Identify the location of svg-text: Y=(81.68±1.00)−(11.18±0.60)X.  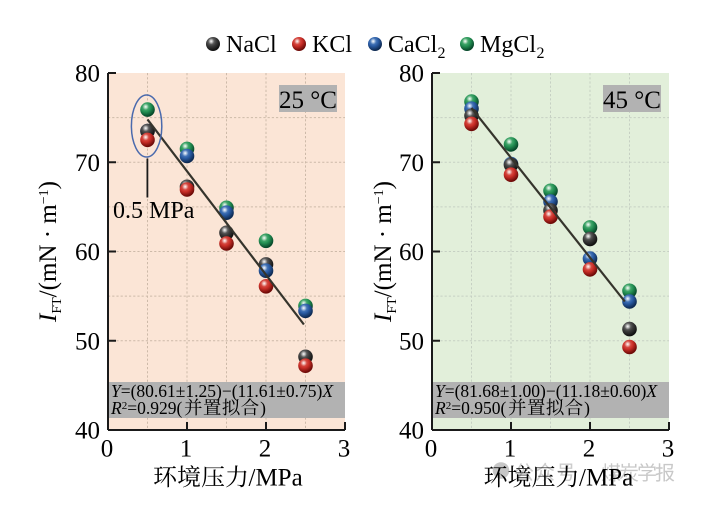
(546, 391).